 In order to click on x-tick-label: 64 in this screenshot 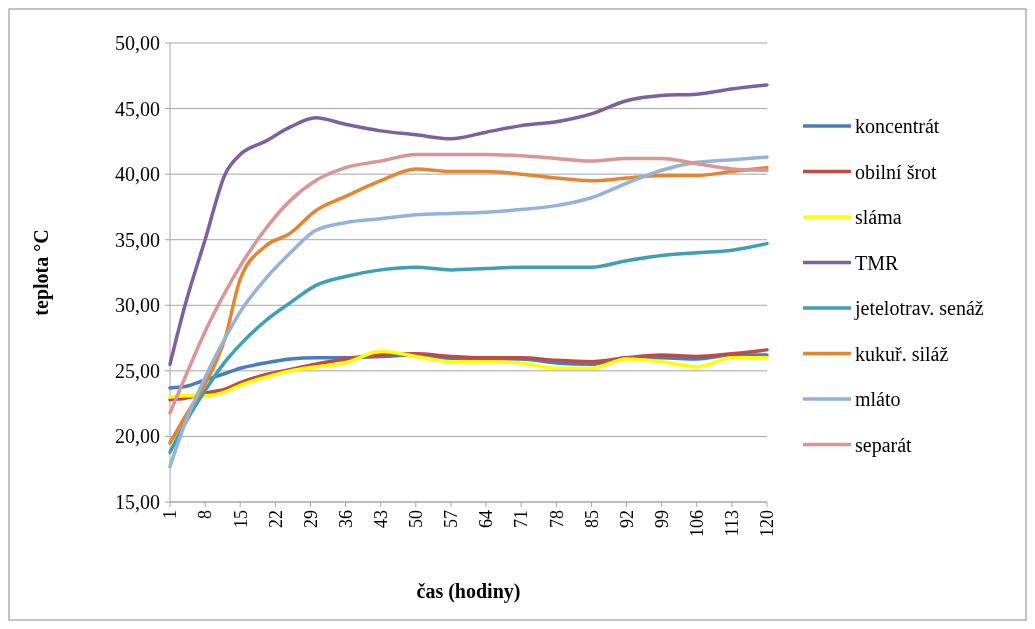, I will do `click(486, 519)`.